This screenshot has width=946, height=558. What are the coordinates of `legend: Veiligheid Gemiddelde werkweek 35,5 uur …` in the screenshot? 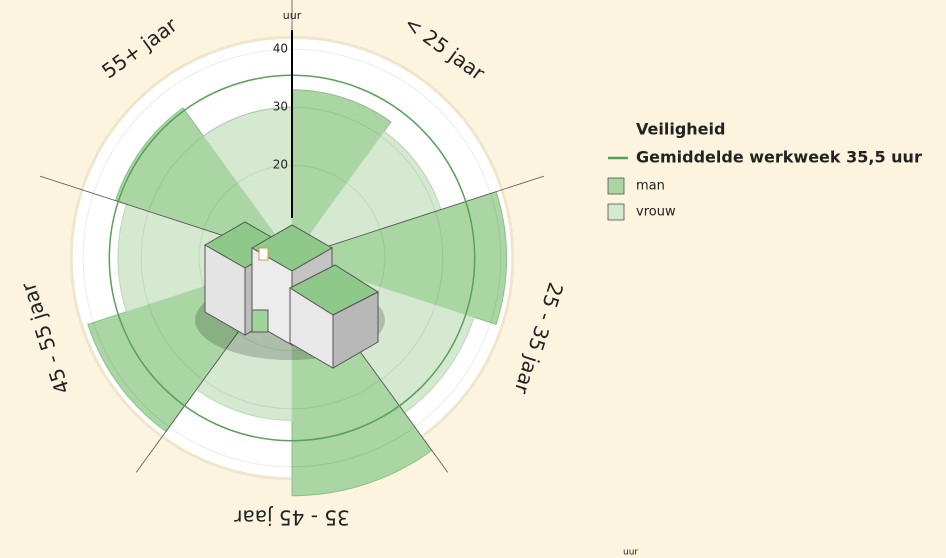 It's located at (764, 170).